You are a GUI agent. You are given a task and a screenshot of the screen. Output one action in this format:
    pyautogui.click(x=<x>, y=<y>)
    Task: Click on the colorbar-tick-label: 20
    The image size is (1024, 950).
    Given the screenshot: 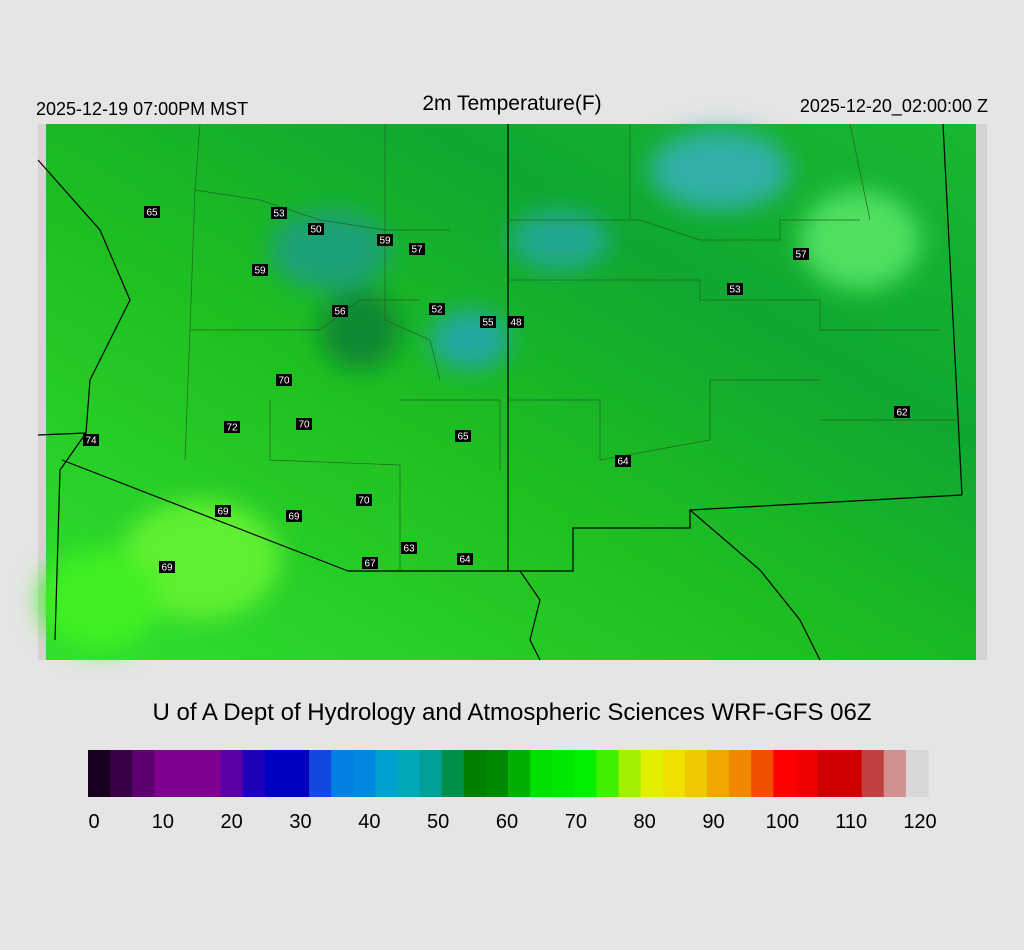 What is the action you would take?
    pyautogui.click(x=232, y=822)
    